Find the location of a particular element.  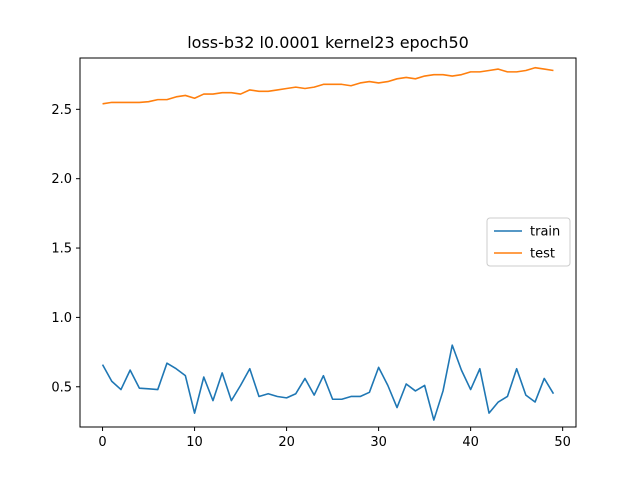

y-axis: 0.5 1.0 1.5 2.0 2.5 is located at coordinates (65, 249).